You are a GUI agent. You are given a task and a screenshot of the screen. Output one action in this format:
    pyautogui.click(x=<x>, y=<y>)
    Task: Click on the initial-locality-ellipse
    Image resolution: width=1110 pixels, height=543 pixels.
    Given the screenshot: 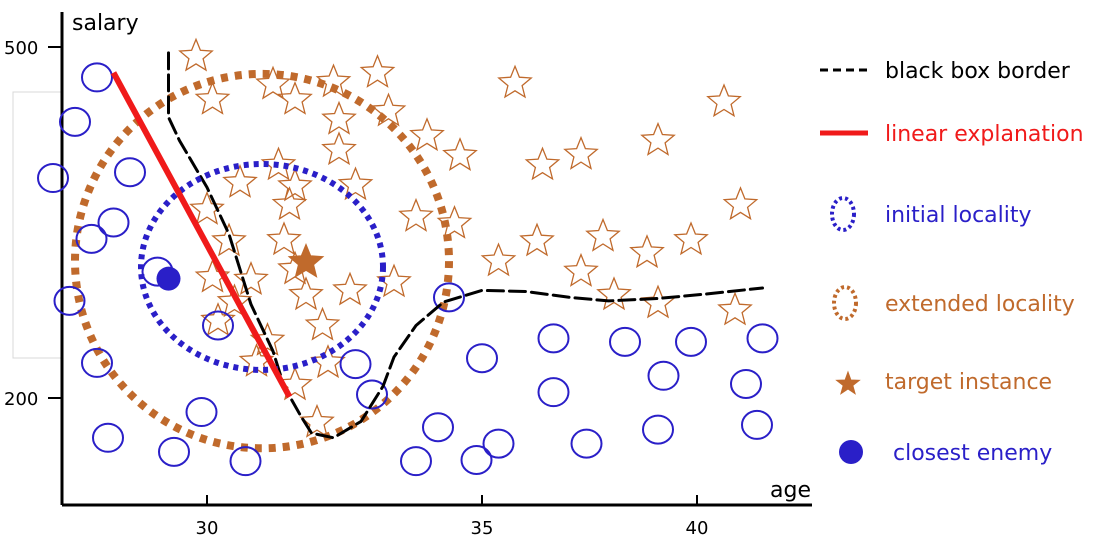 What is the action you would take?
    pyautogui.click(x=262, y=267)
    